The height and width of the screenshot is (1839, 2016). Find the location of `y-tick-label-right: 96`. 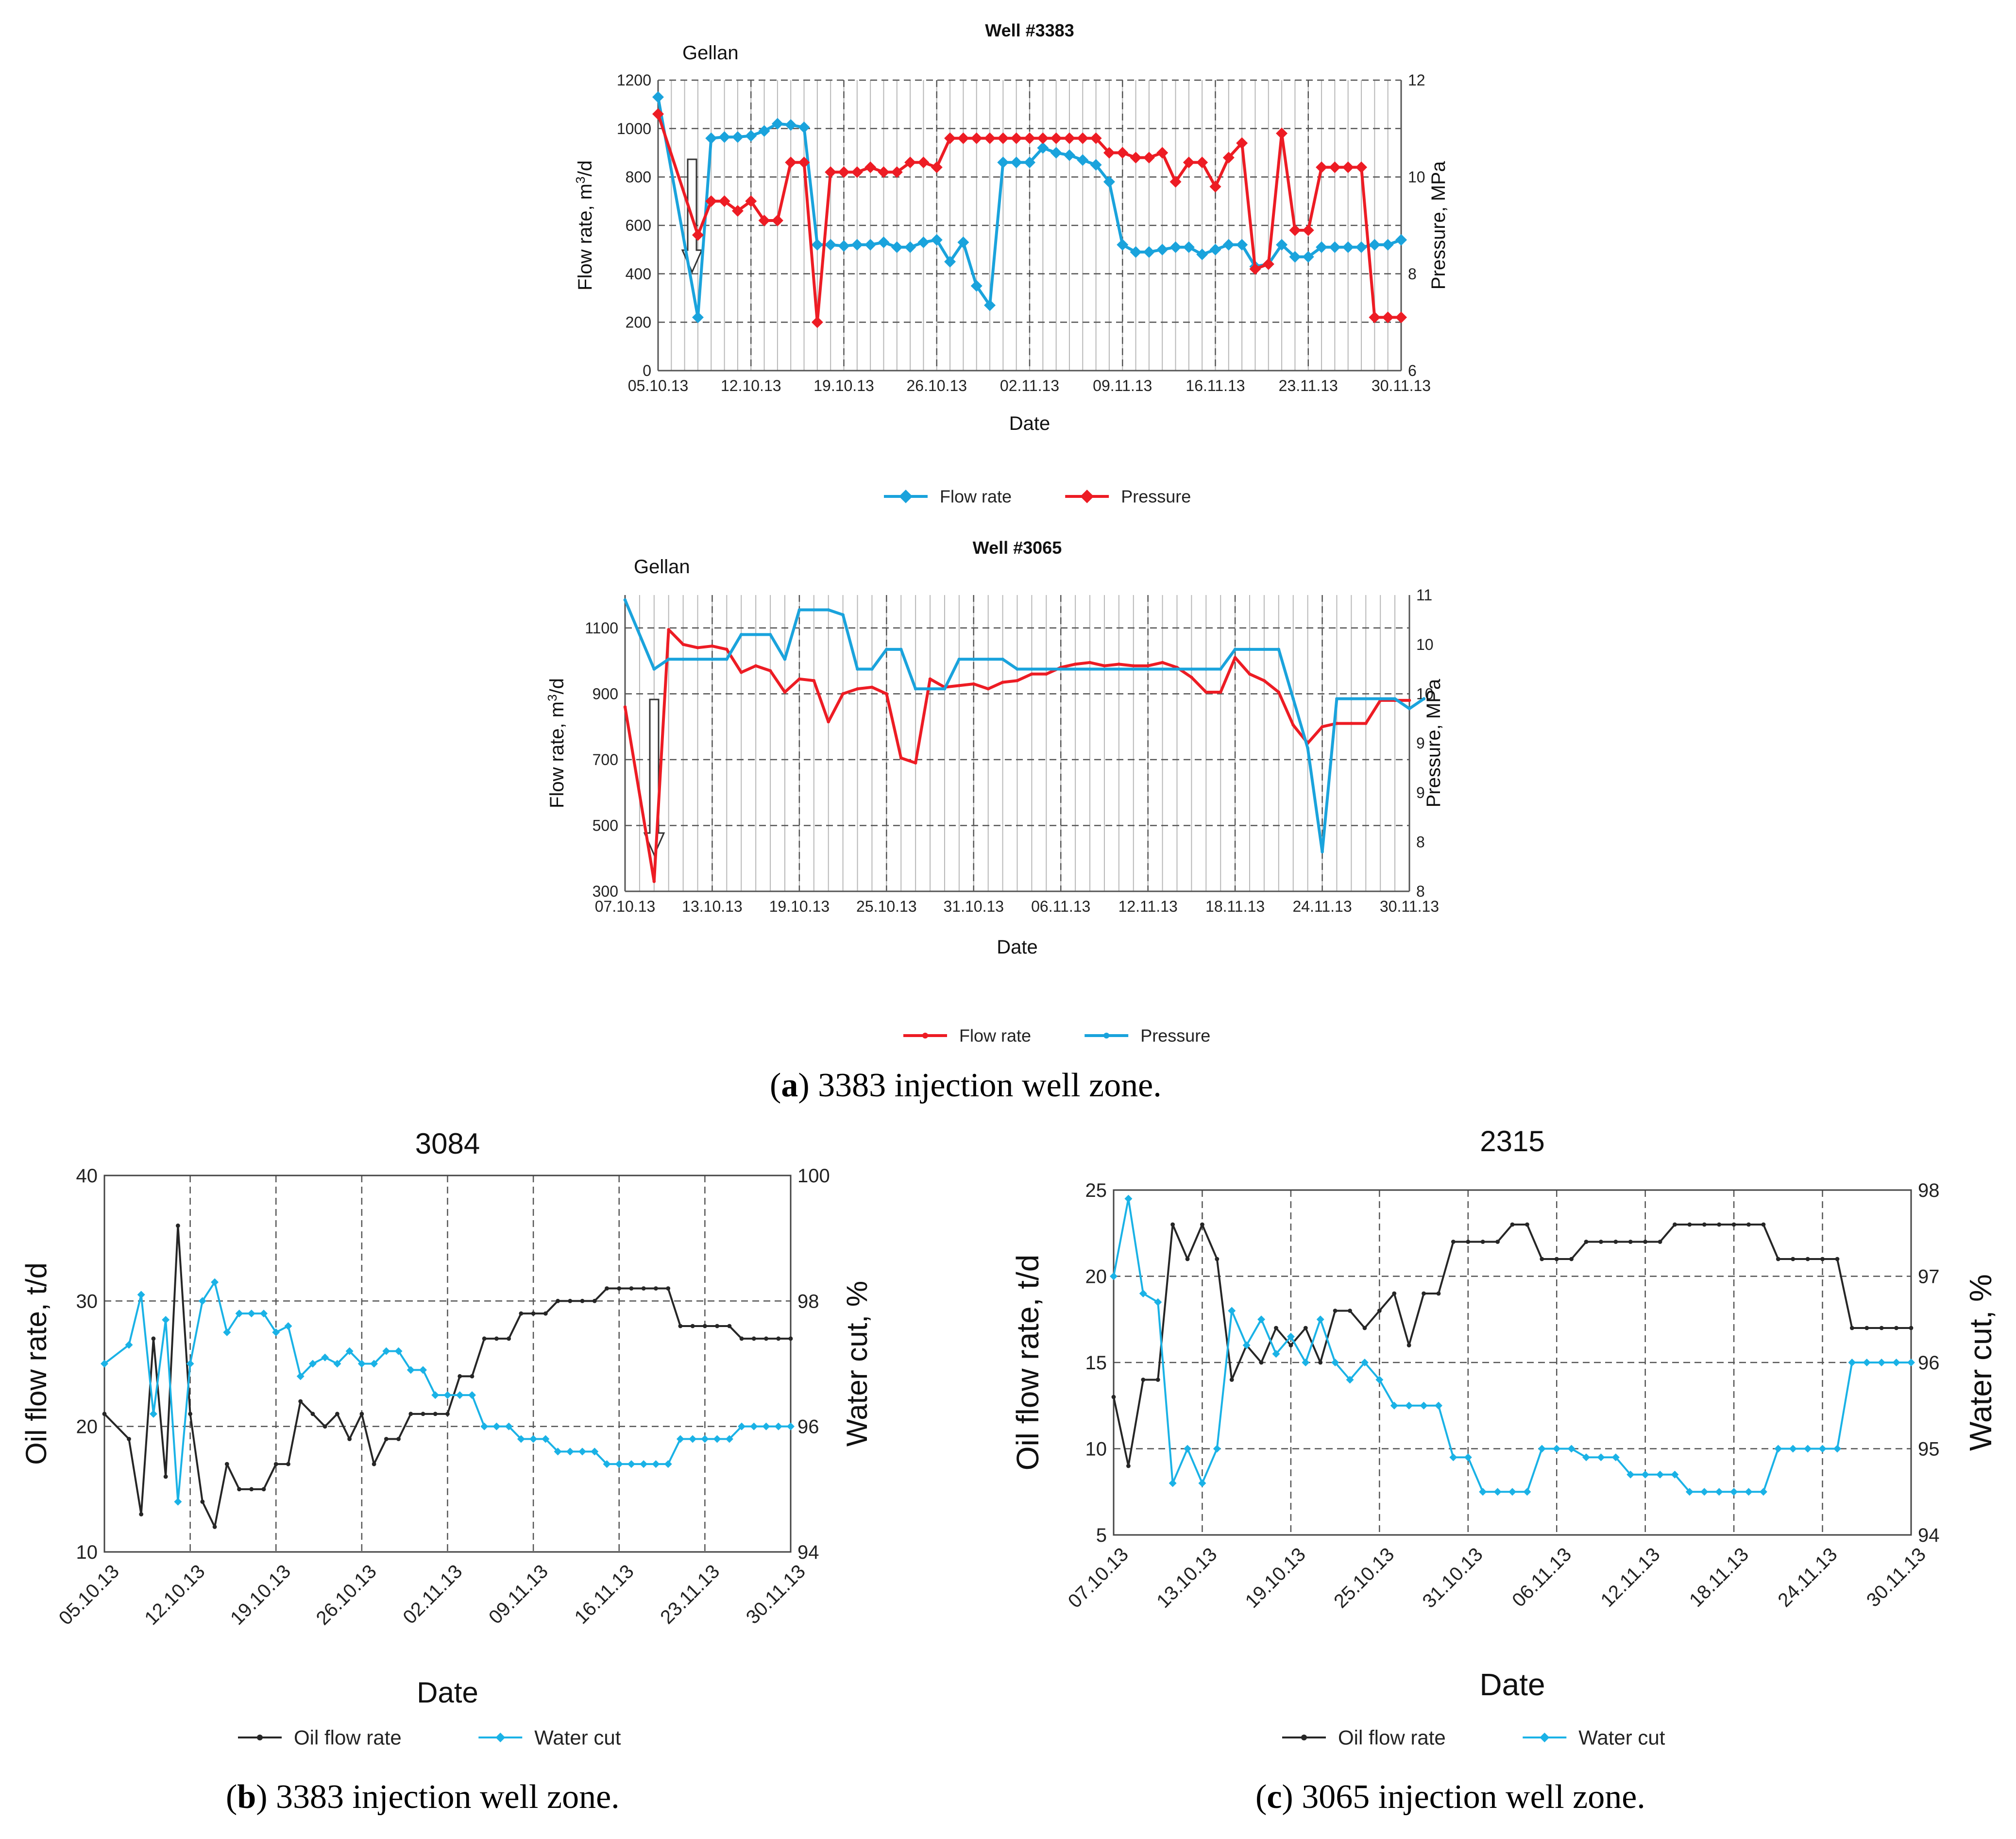

y-tick-label-right: 96 is located at coordinates (808, 1427).